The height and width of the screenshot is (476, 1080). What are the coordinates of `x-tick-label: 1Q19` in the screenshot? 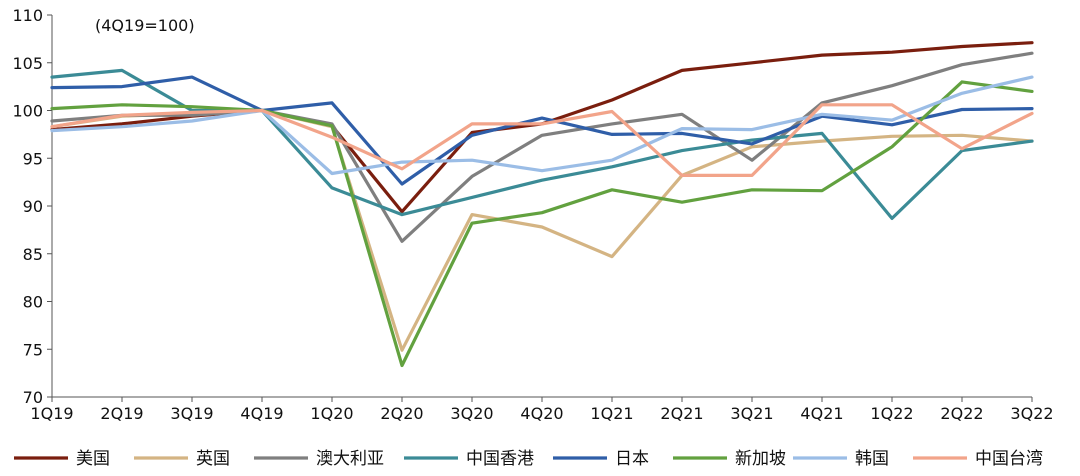 It's located at (51, 413).